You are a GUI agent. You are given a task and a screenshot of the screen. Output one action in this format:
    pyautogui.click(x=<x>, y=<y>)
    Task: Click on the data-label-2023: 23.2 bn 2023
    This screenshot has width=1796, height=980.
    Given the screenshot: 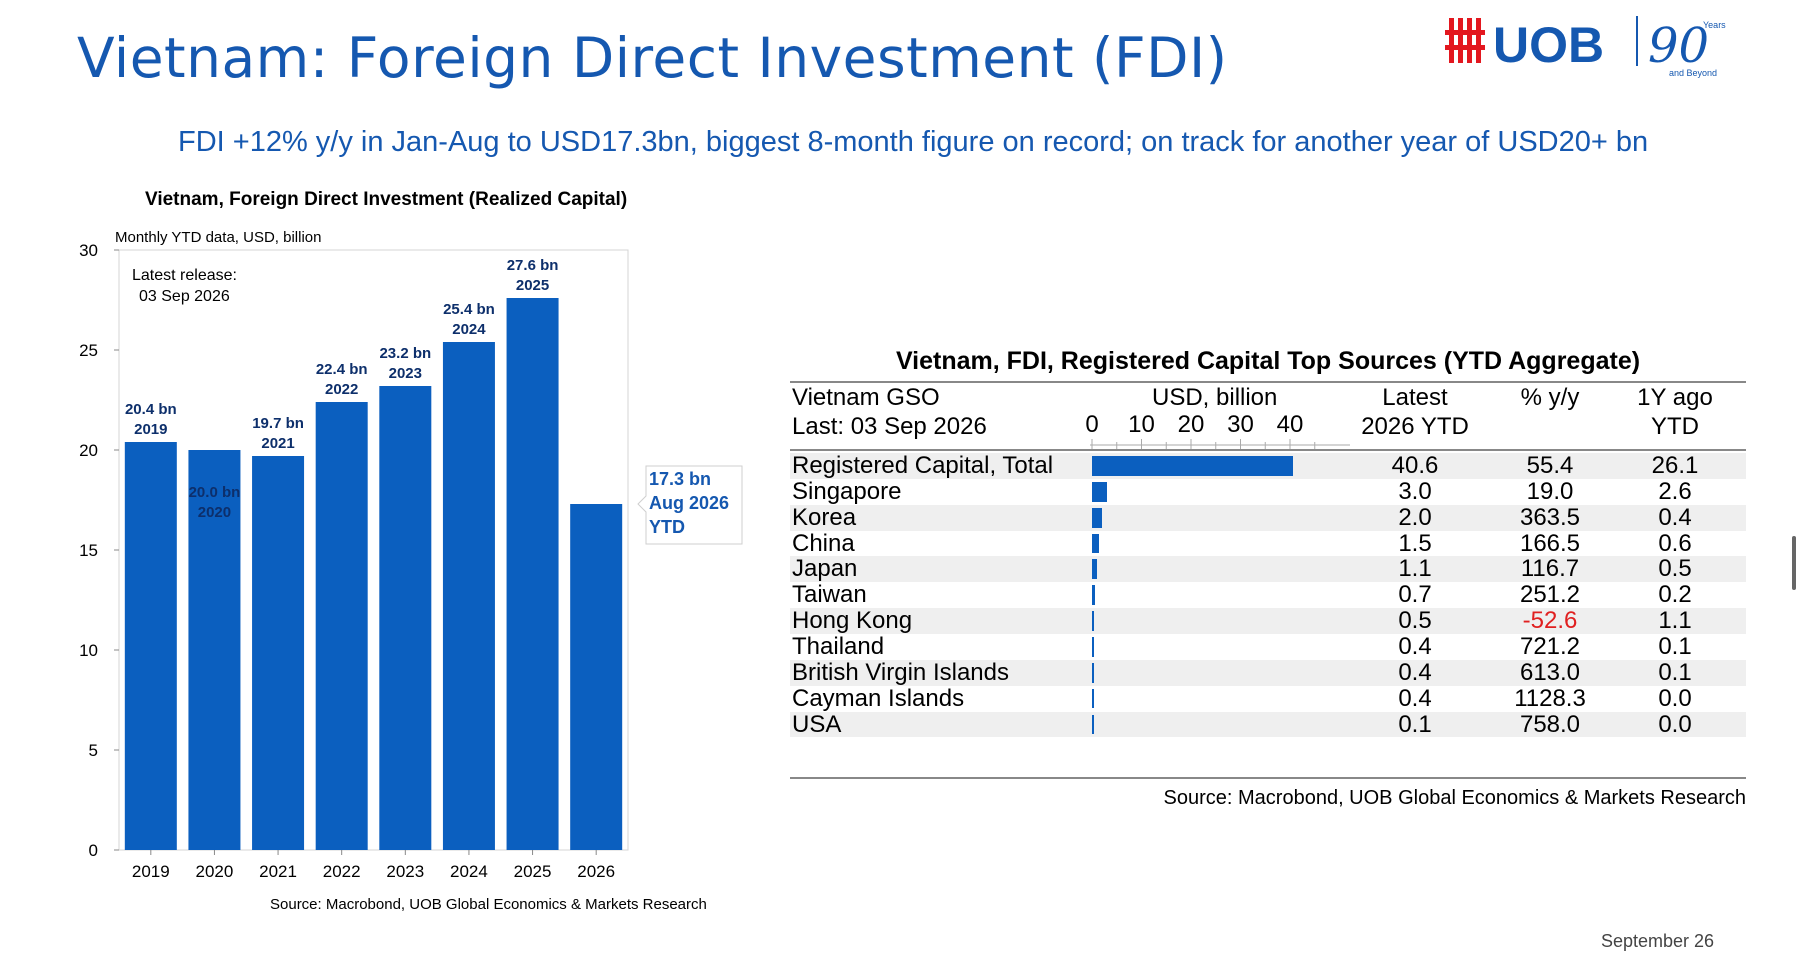 What is the action you would take?
    pyautogui.click(x=405, y=363)
    